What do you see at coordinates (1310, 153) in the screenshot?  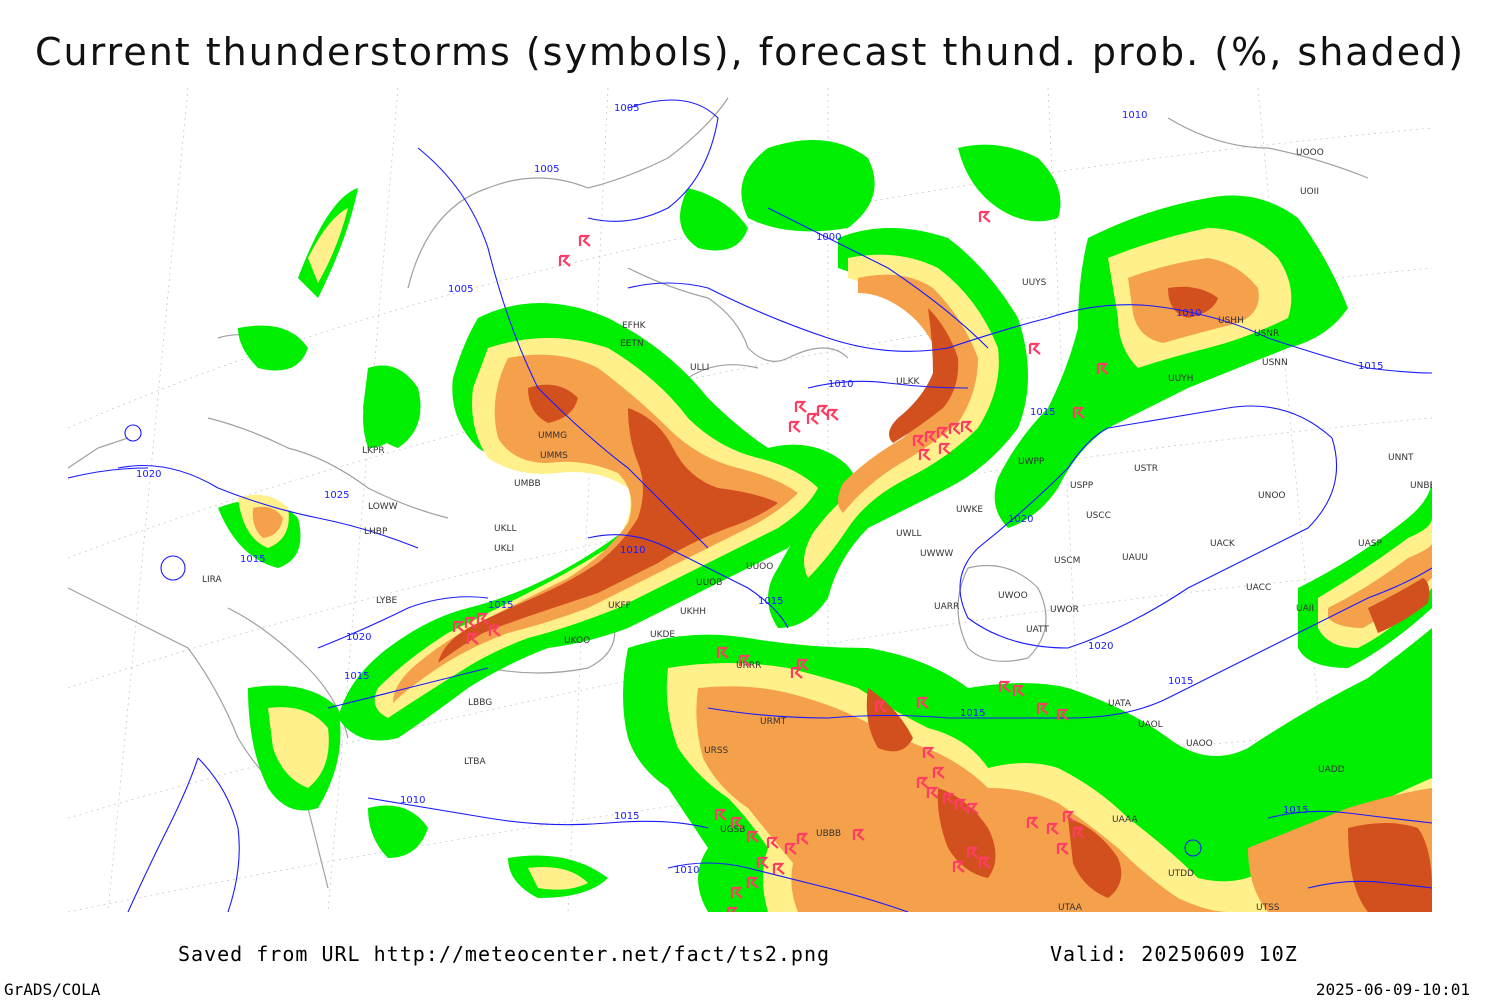 I see `station-label: UOOO` at bounding box center [1310, 153].